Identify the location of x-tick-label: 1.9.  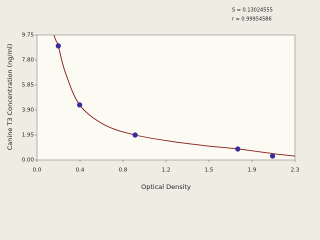
(252, 171).